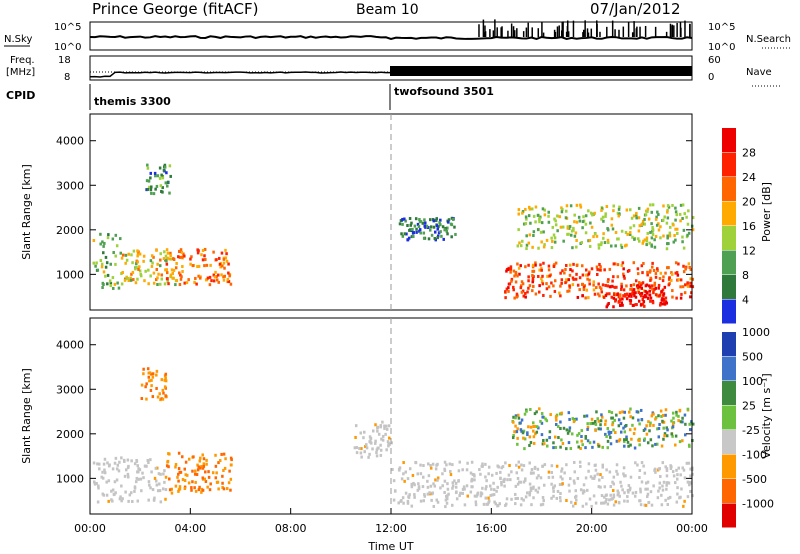  Describe the element at coordinates (397, 36) in the screenshot. I see `noise-panel: N.Sky 10^5 10^0 10^5 10^0 N.Search` at that location.